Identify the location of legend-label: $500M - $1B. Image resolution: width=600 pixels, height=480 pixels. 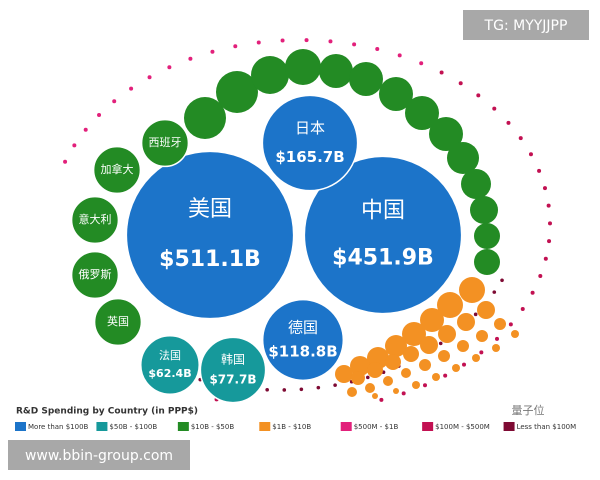
(376, 427).